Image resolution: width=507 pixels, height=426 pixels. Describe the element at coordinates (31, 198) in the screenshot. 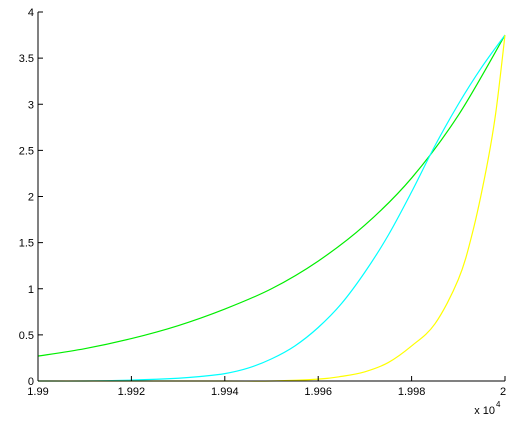

I see `y-tick-label: 2` at that location.